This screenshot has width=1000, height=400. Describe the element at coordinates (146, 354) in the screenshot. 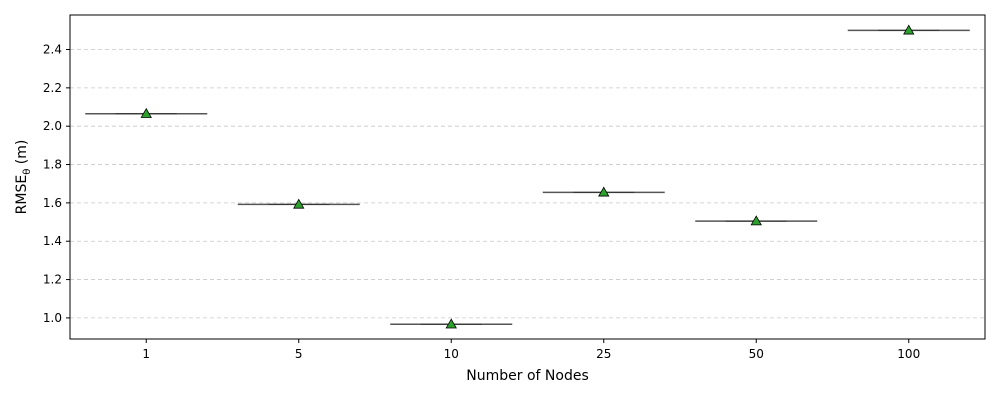

I see `x-tick-label: 1` at that location.